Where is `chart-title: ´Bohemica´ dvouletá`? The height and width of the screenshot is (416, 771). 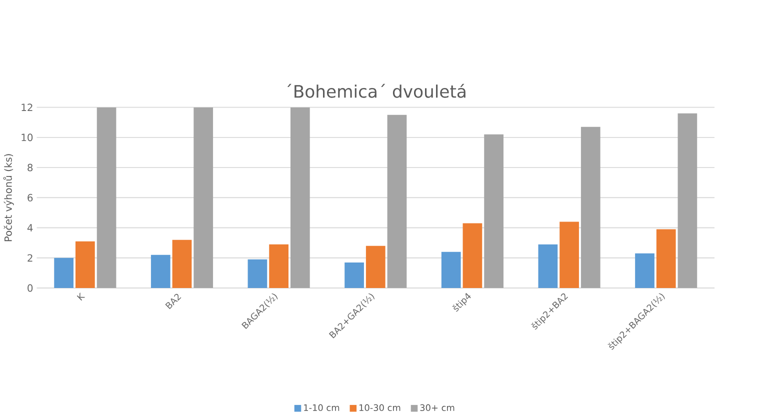
chart-title: ´Bohemica´ dvouletá is located at coordinates (376, 91).